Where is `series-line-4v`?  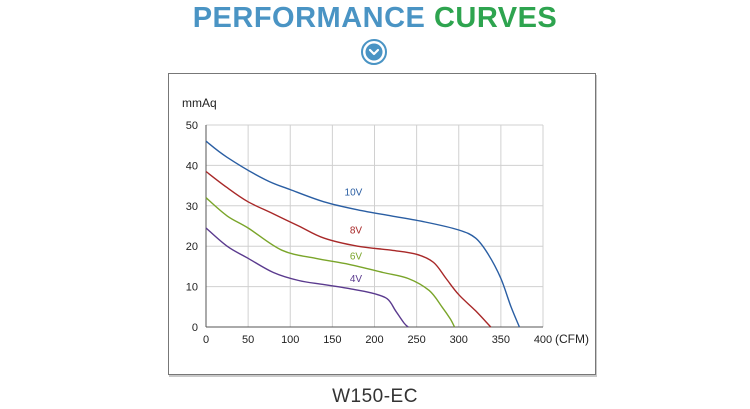 series-line-4v is located at coordinates (307, 277).